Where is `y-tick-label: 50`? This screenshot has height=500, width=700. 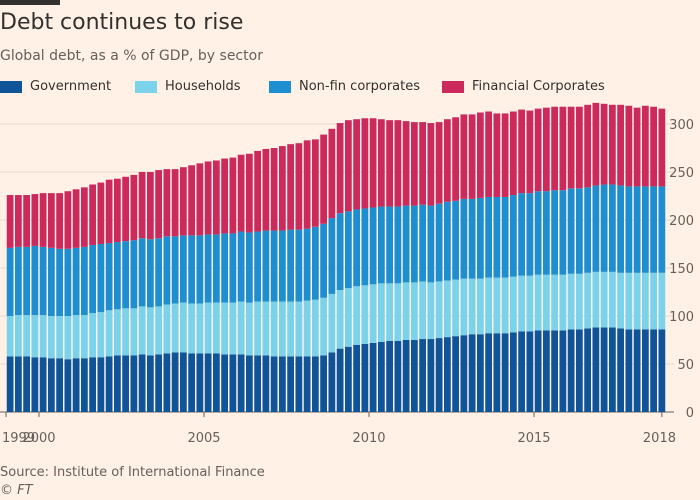 y-tick-label: 50 is located at coordinates (685, 365).